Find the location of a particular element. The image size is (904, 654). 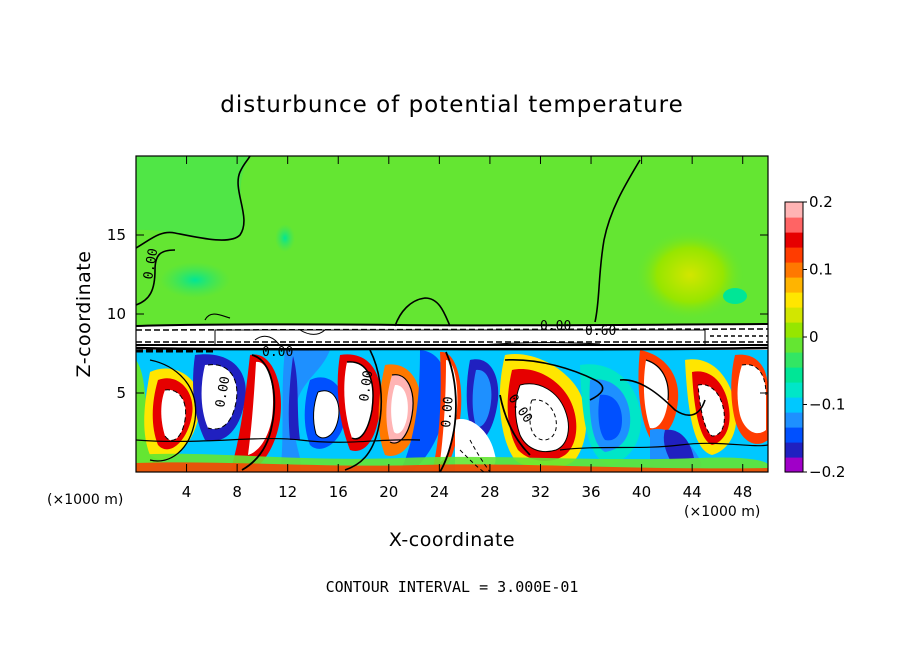

x-tick-label: 16 is located at coordinates (338, 492).